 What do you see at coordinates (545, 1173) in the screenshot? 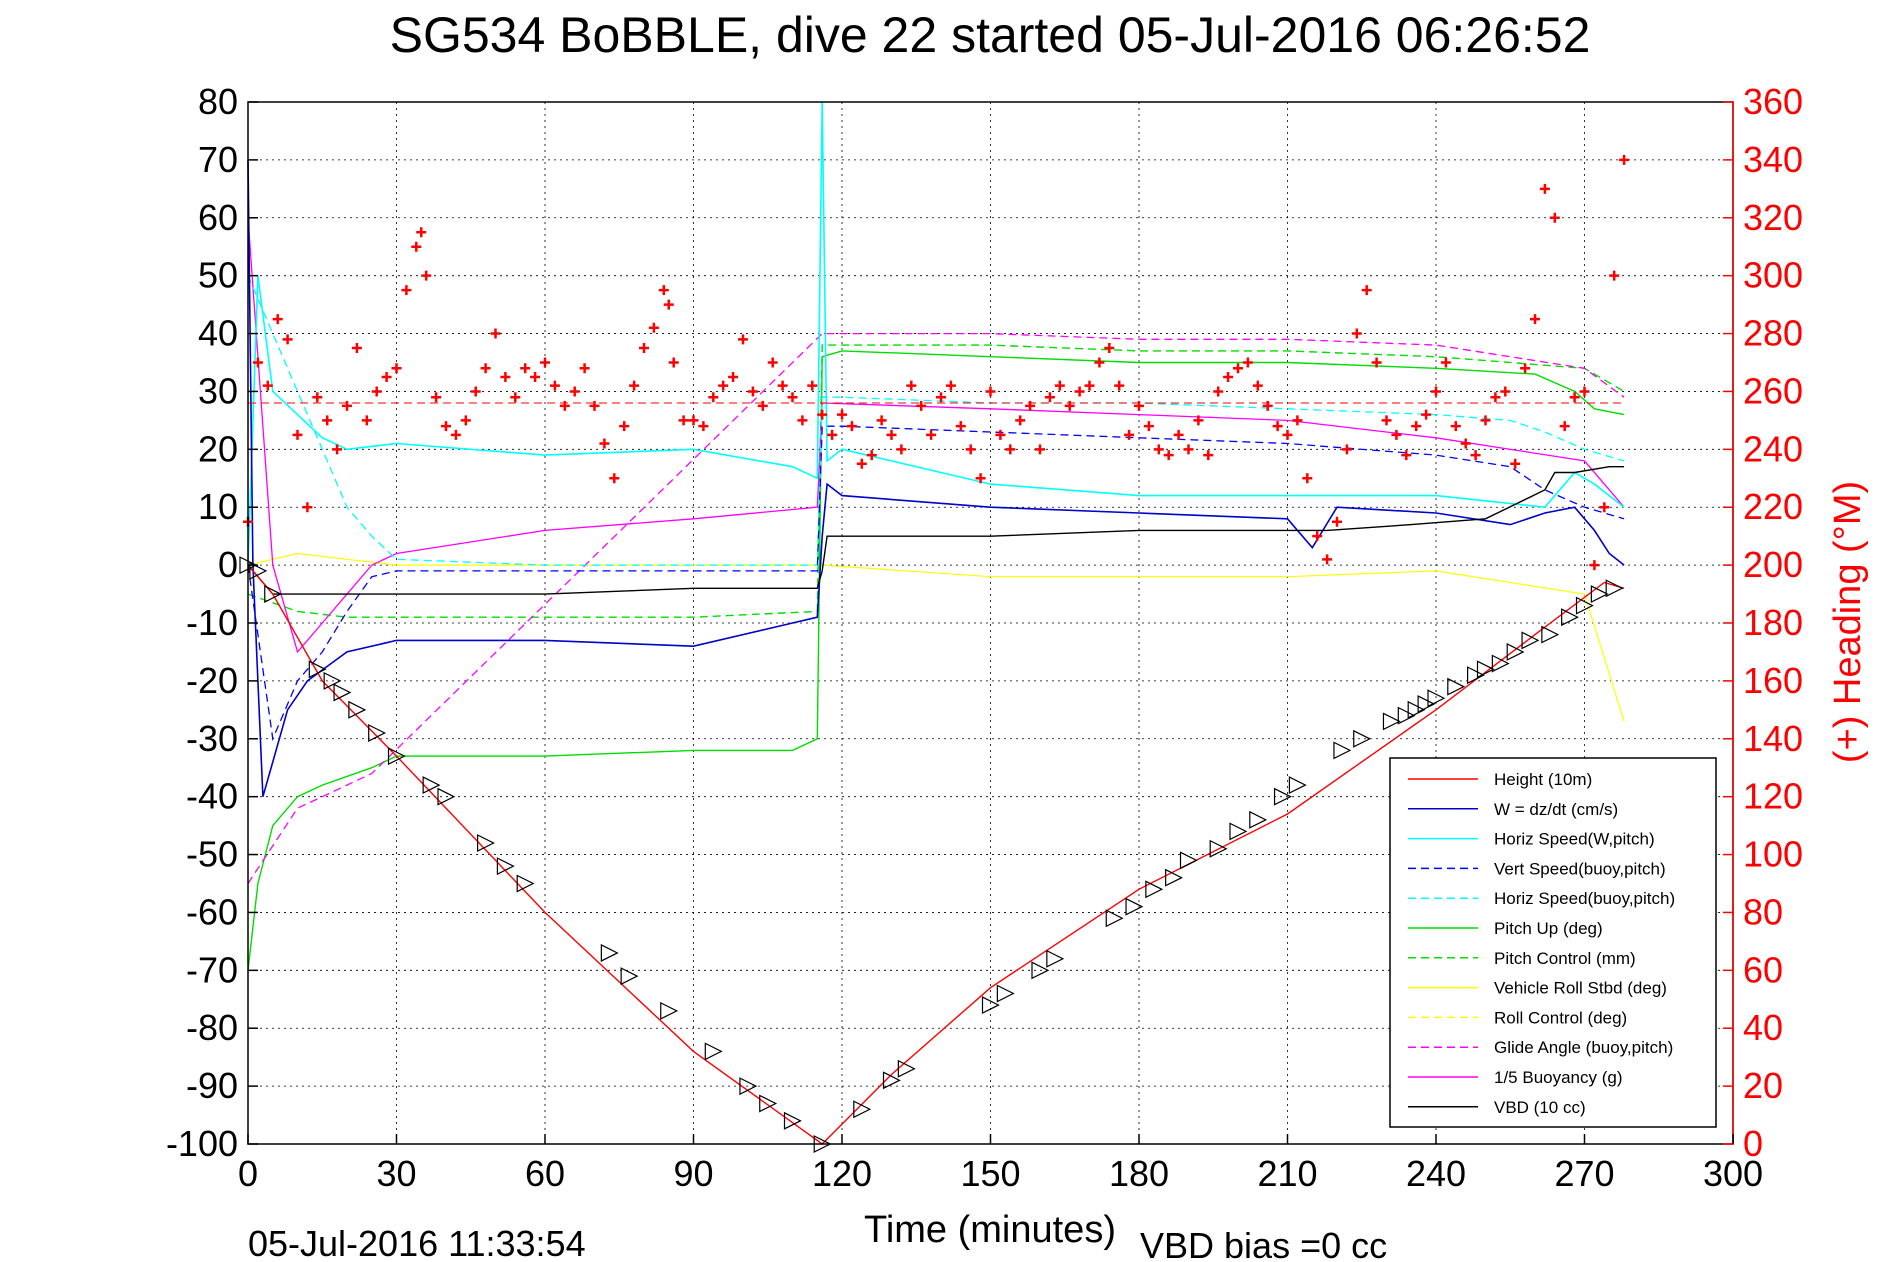
I see `x-tick-label: 60` at bounding box center [545, 1173].